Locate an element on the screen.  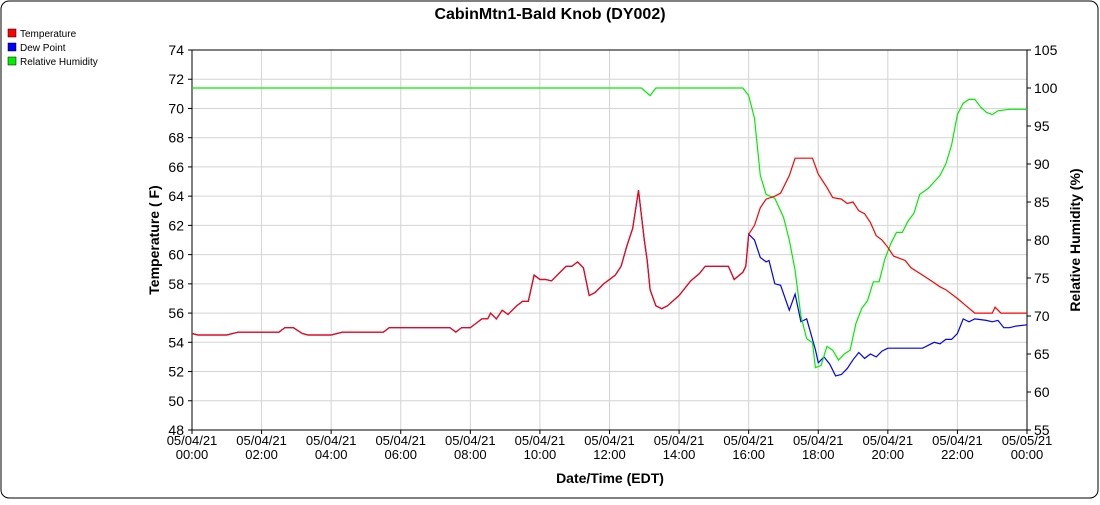
x-tick-label: 22:00 is located at coordinates (957, 454).